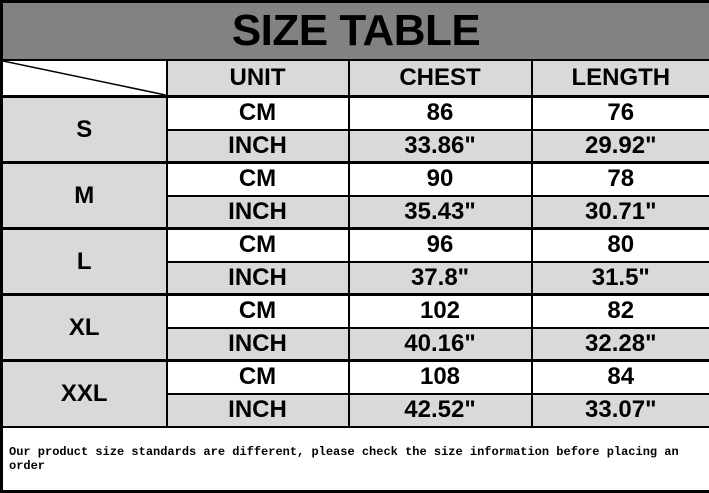 The image size is (709, 493). I want to click on table-row: L CM 96 80, so click(355, 245).